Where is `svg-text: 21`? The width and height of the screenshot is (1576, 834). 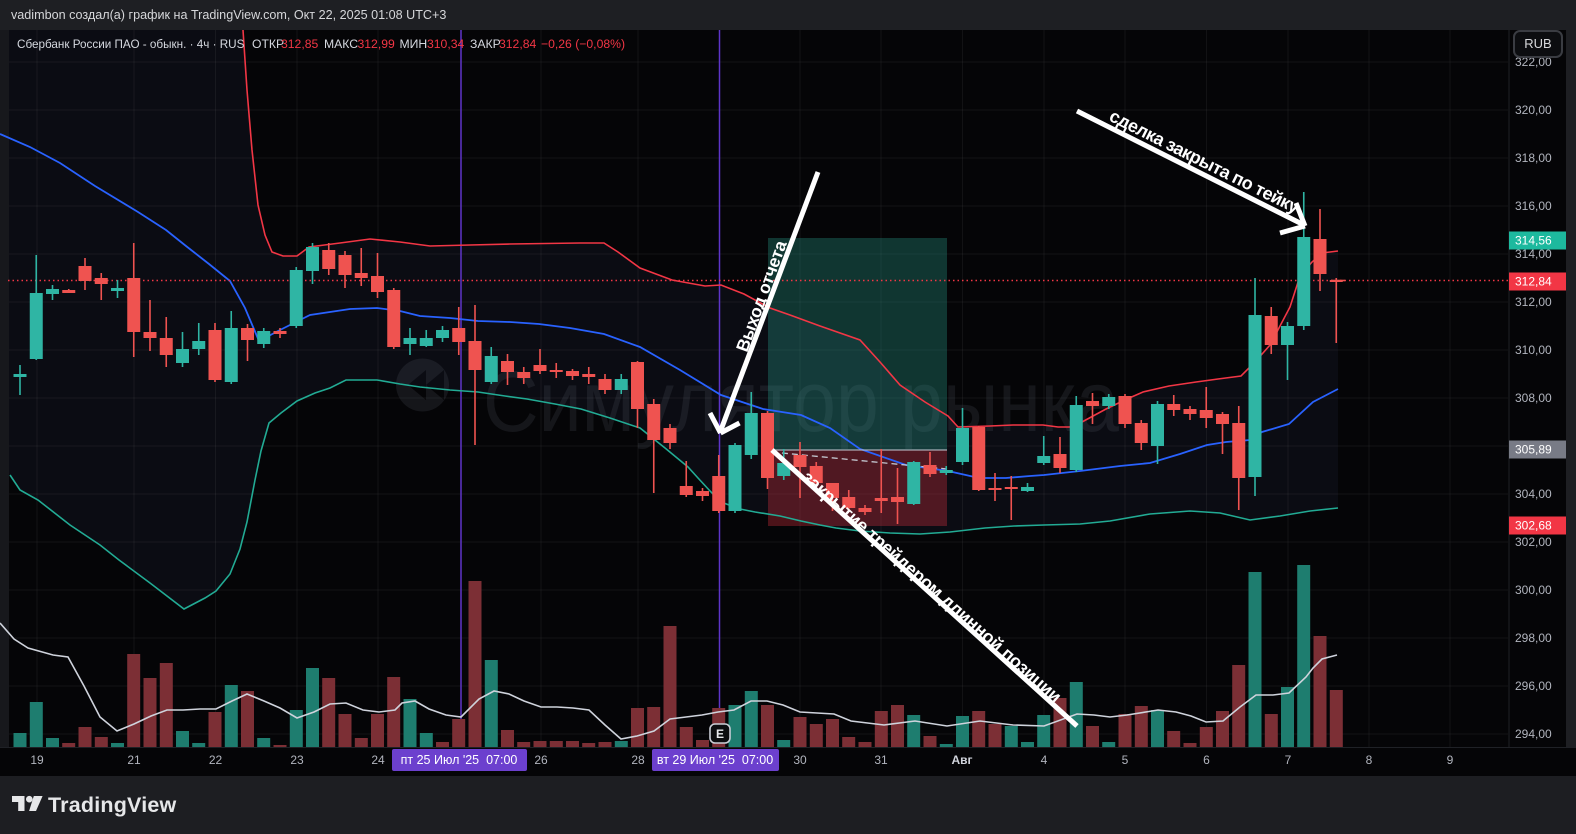
svg-text: 21 is located at coordinates (134, 760).